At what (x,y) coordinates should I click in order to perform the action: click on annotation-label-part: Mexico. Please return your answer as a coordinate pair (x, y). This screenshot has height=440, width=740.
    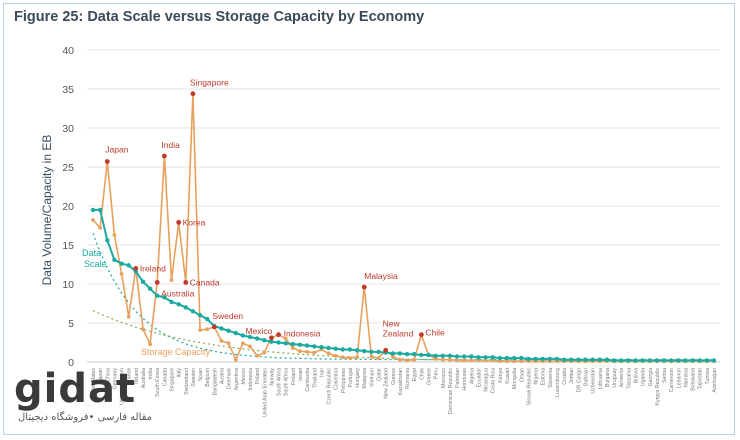
    Looking at the image, I should click on (258, 331).